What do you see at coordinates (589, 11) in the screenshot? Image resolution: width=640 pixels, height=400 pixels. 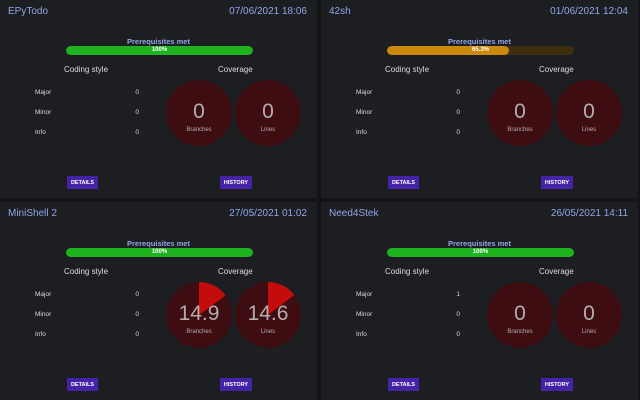 I see `project-date: 01/06/2021 12:04` at bounding box center [589, 11].